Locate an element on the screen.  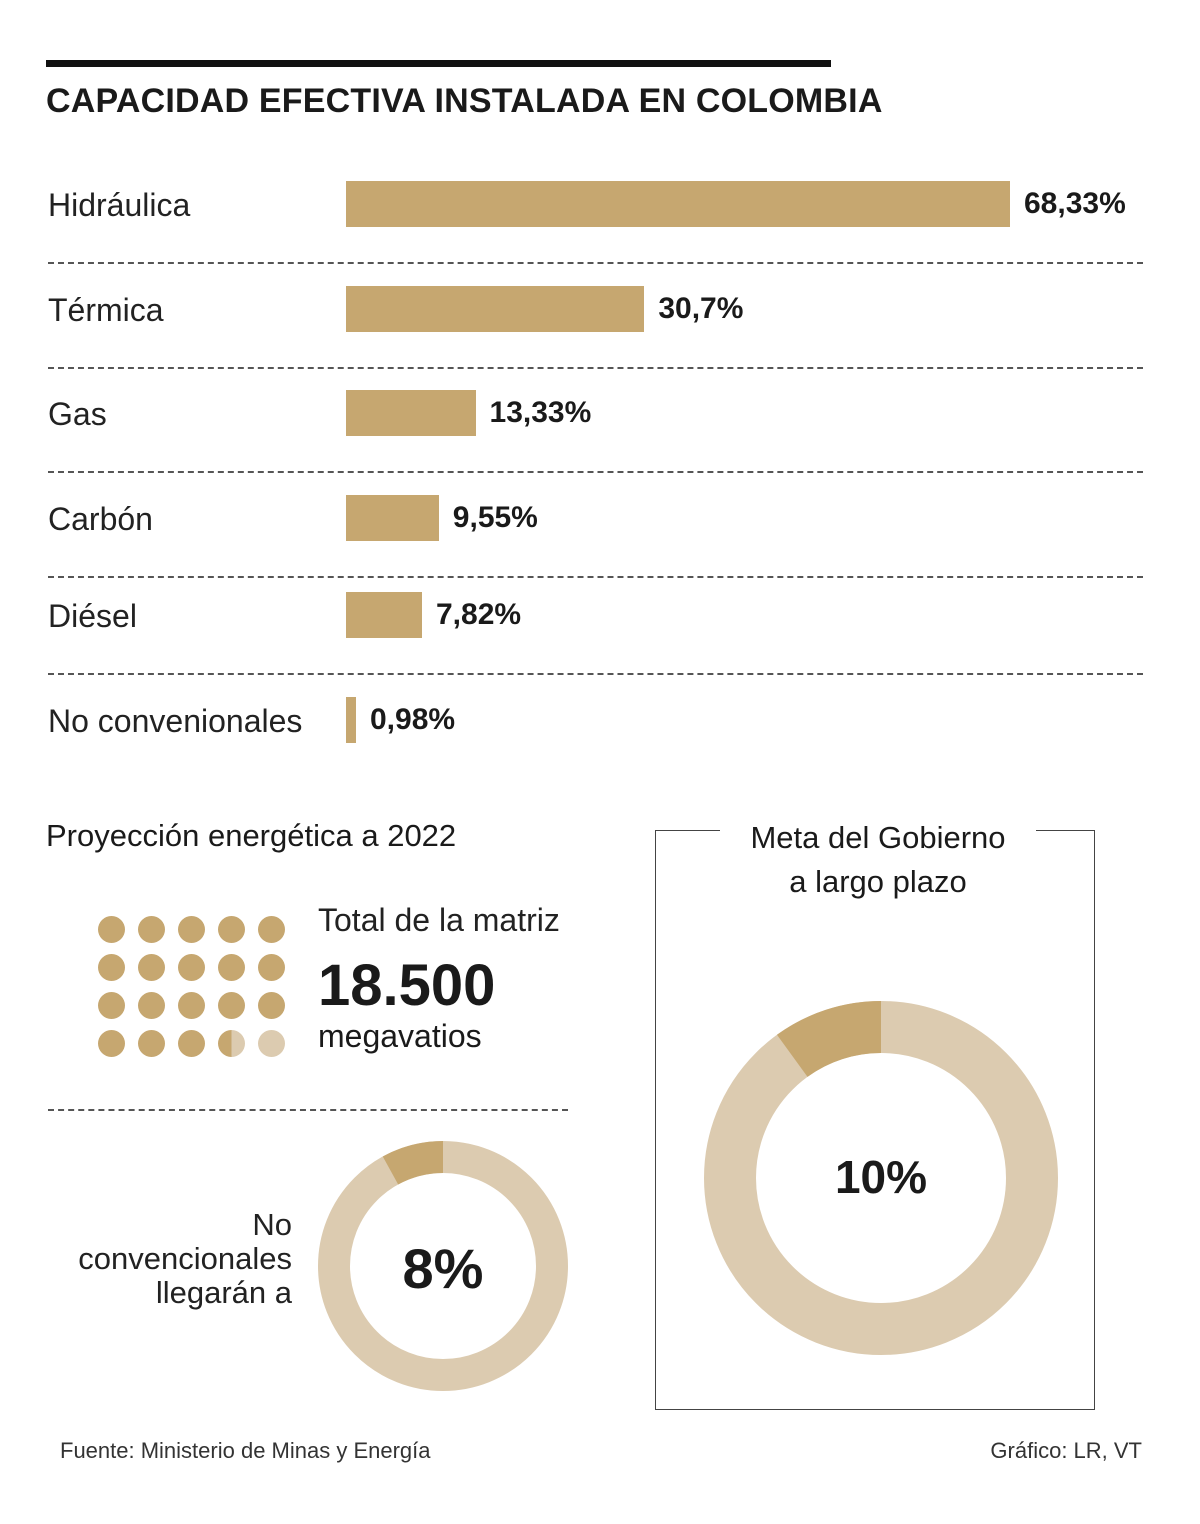
bar-value-label: 7,82% is located at coordinates (478, 614).